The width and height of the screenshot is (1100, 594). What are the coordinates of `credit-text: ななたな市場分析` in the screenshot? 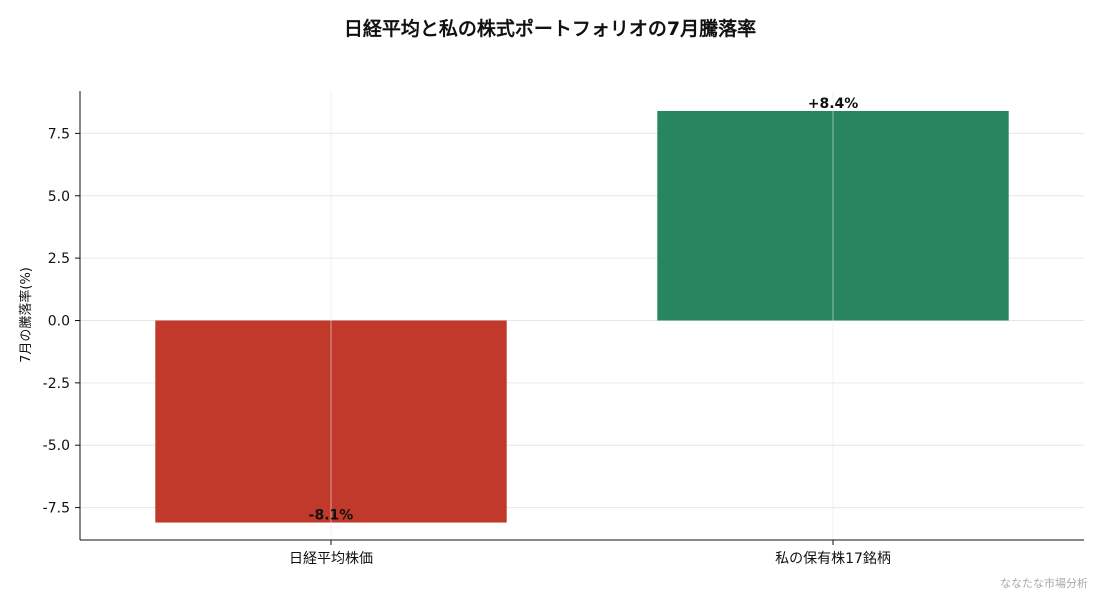 It's located at (1044, 583).